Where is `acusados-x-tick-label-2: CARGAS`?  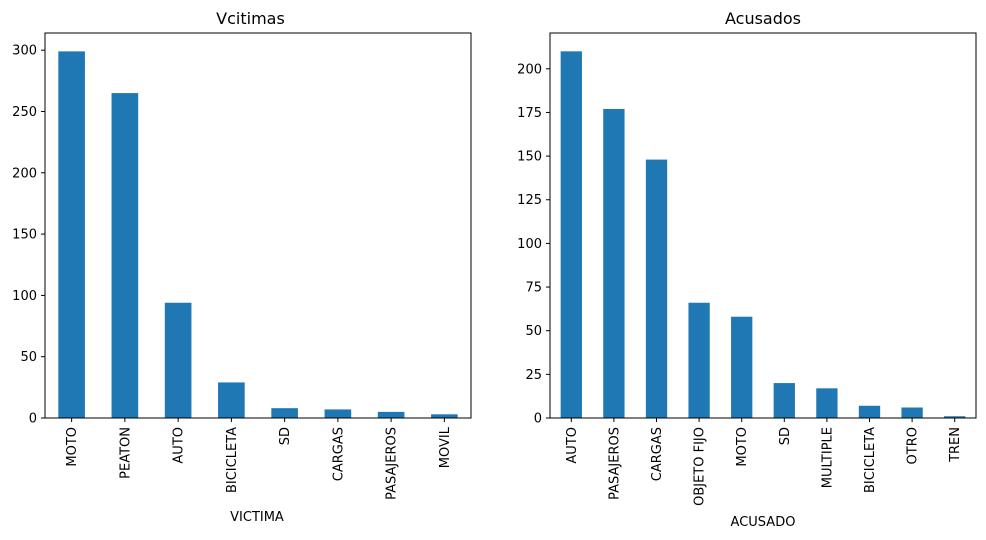 acusados-x-tick-label-2: CARGAS is located at coordinates (657, 454).